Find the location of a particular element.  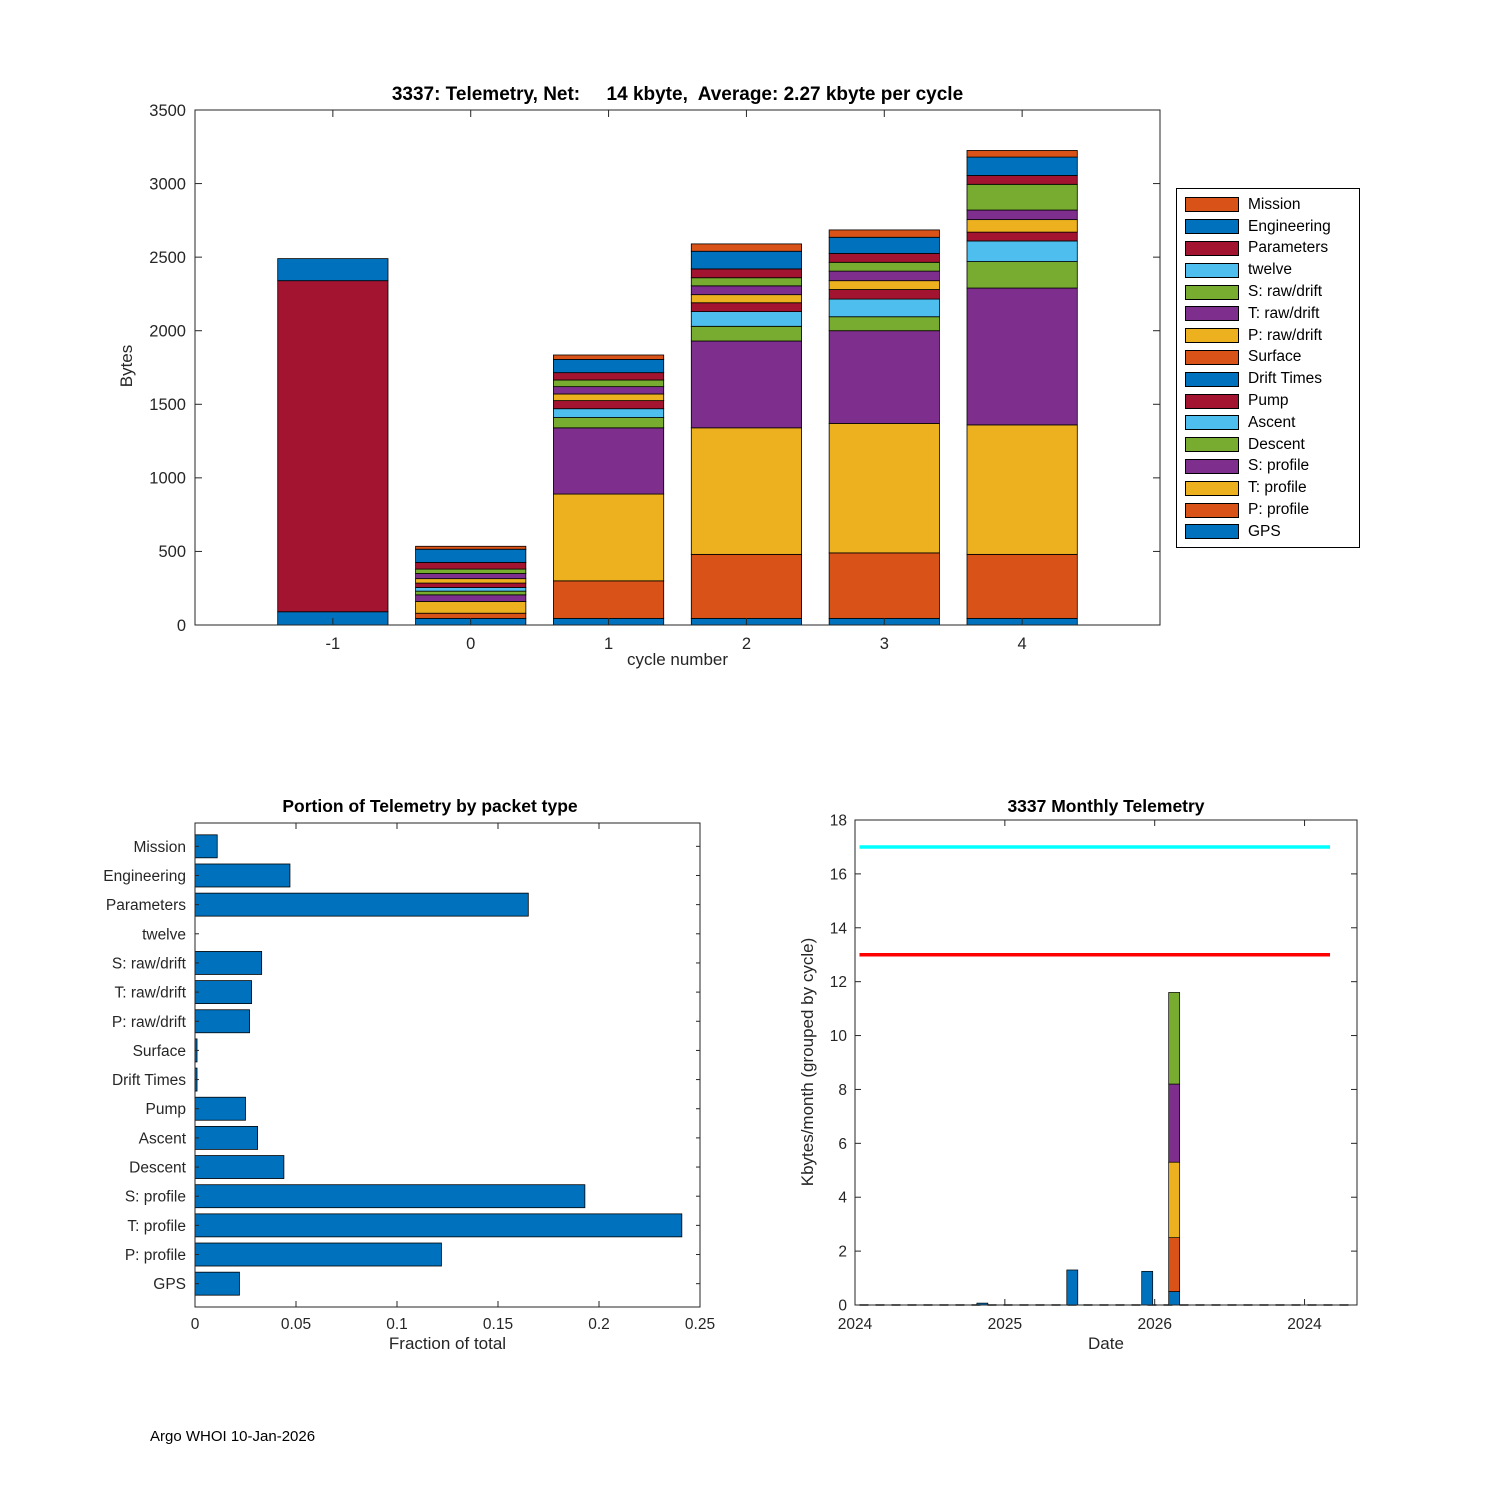

bar-segment-engineering is located at coordinates (333, 270).